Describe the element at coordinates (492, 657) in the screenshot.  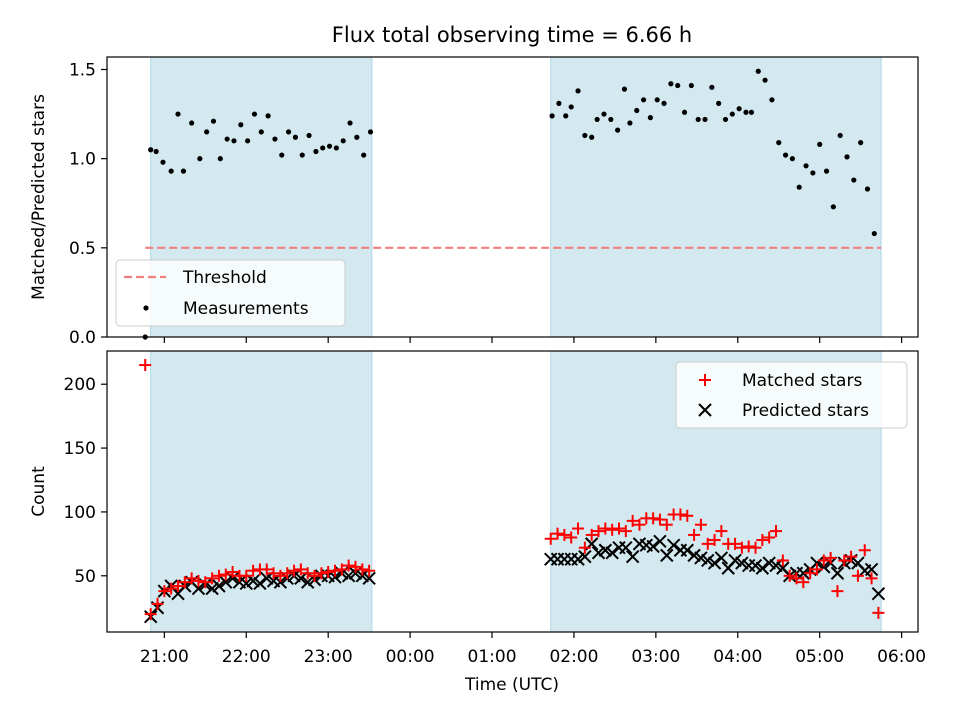
I see `x-tick-label: 01:00` at that location.